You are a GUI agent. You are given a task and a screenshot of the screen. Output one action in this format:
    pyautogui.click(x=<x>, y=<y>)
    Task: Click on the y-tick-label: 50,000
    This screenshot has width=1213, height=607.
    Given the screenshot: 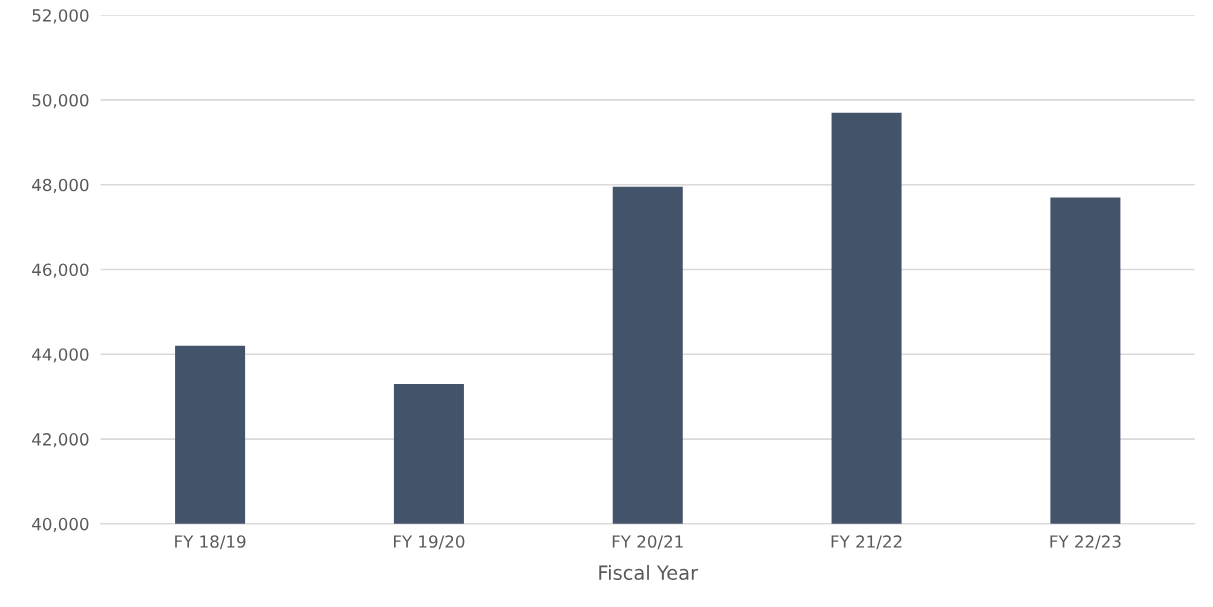 What is the action you would take?
    pyautogui.click(x=60, y=101)
    